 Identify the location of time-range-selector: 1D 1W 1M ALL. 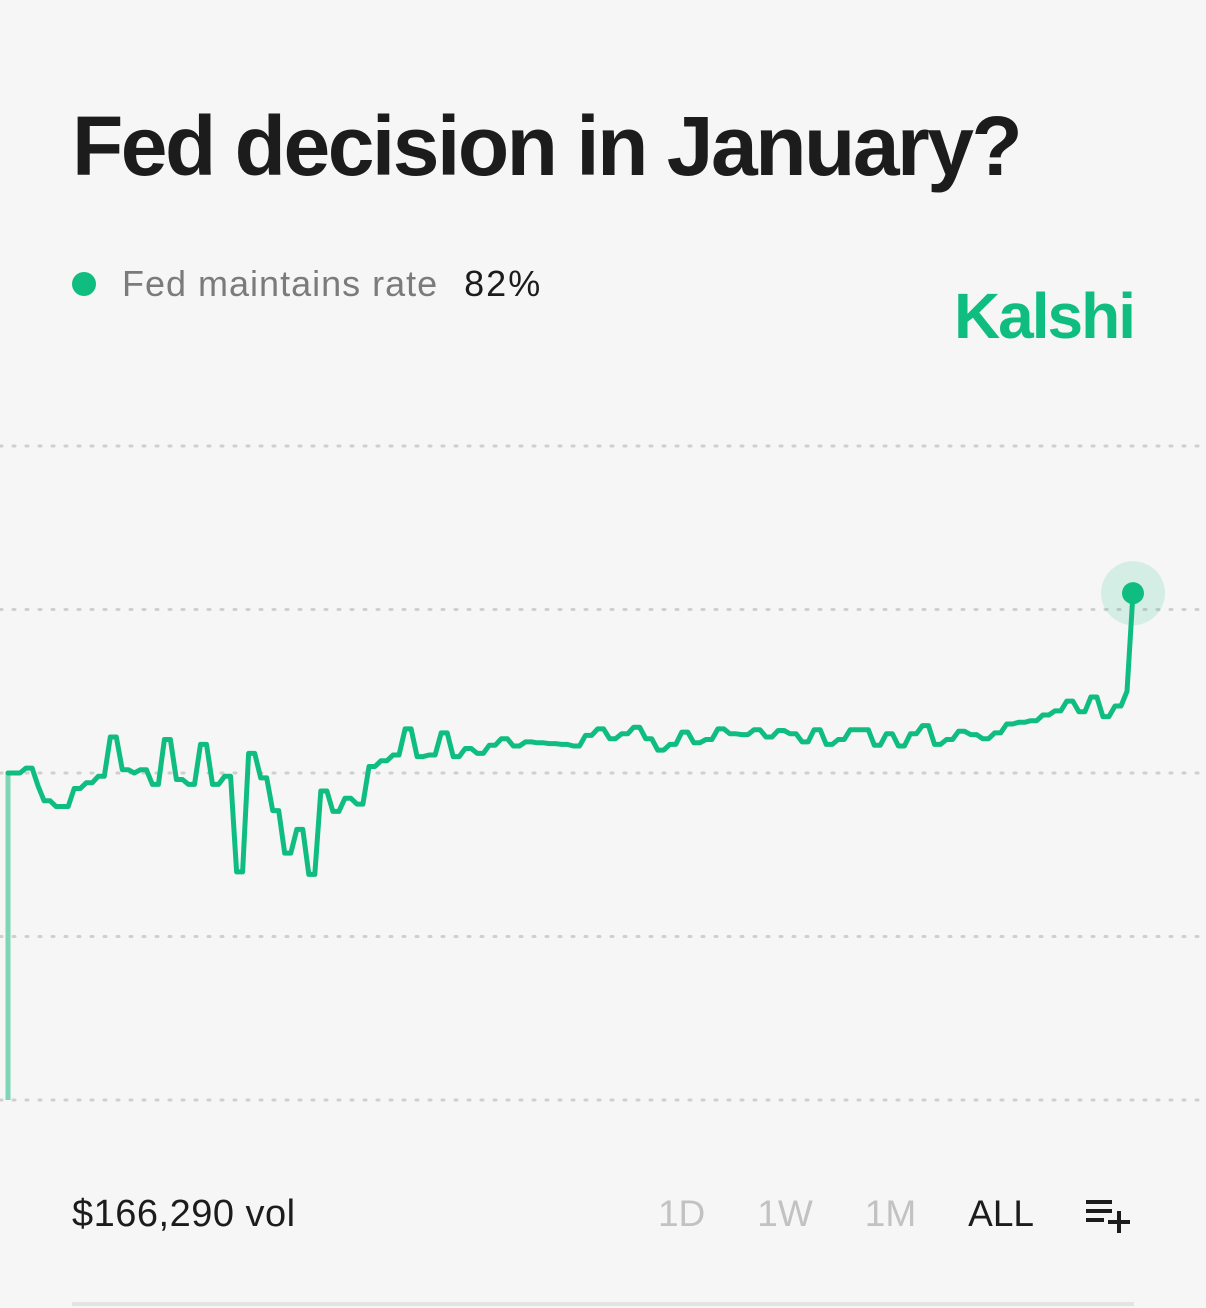
(870, 1214).